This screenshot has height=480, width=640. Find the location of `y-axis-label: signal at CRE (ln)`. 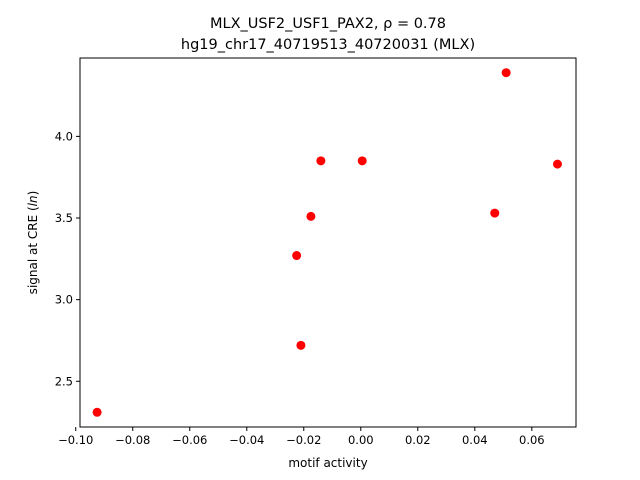

y-axis-label: signal at CRE (ln) is located at coordinates (33, 243).